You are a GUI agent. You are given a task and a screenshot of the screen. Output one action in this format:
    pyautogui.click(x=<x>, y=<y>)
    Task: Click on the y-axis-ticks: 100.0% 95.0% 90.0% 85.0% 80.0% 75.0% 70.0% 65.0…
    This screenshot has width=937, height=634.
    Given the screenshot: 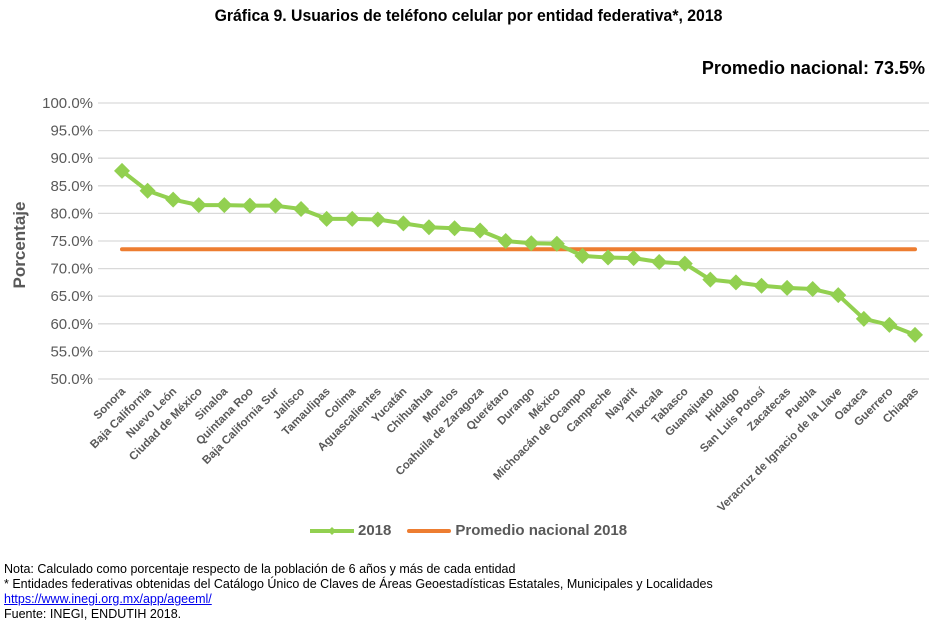 What is the action you would take?
    pyautogui.click(x=67, y=241)
    